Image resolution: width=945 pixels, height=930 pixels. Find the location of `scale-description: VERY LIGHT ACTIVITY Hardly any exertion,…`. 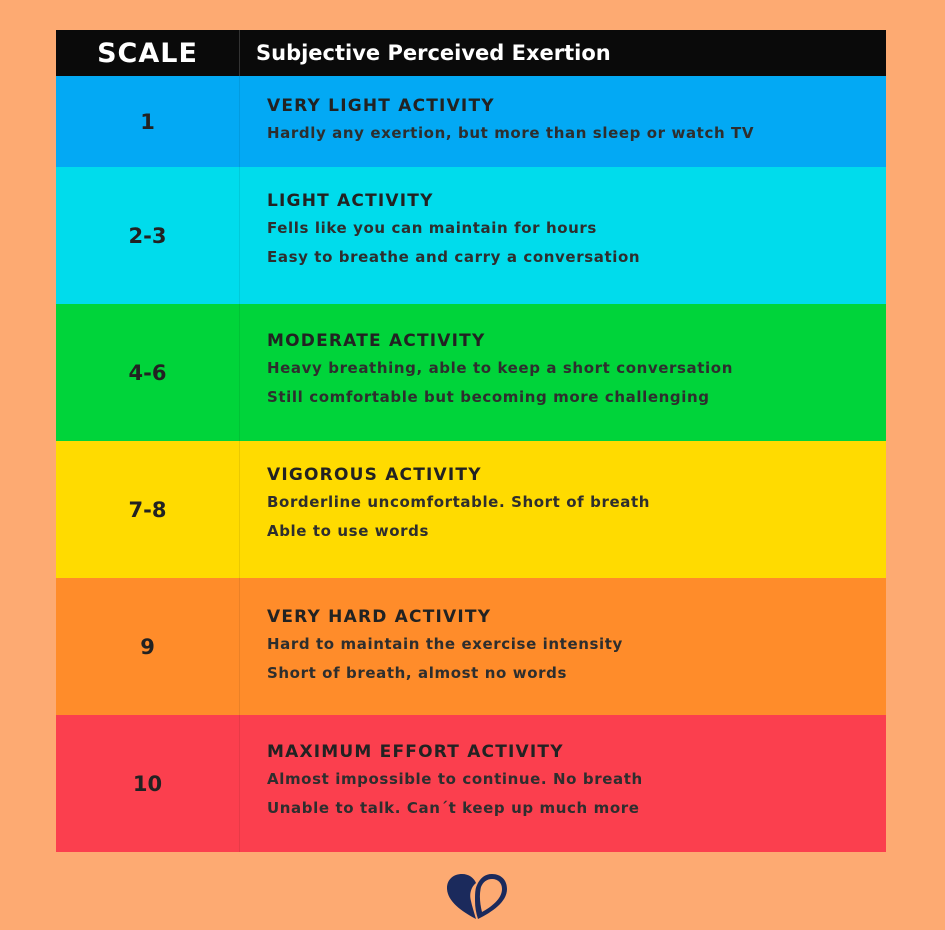

scale-description: VERY LIGHT ACTIVITY Hardly any exertion,… is located at coordinates (563, 121).